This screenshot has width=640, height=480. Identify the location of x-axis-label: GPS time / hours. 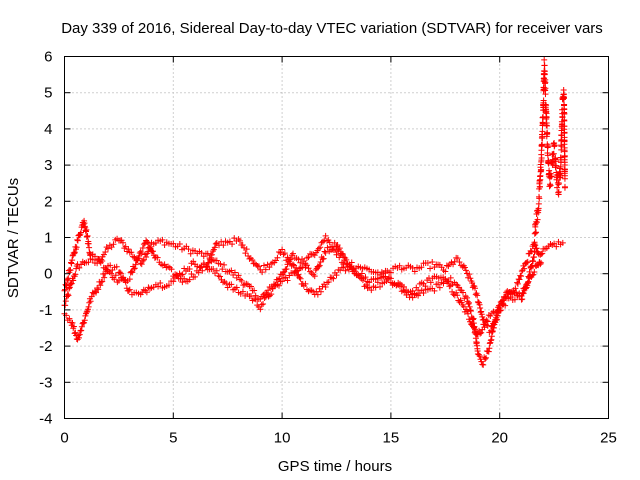
(335, 466).